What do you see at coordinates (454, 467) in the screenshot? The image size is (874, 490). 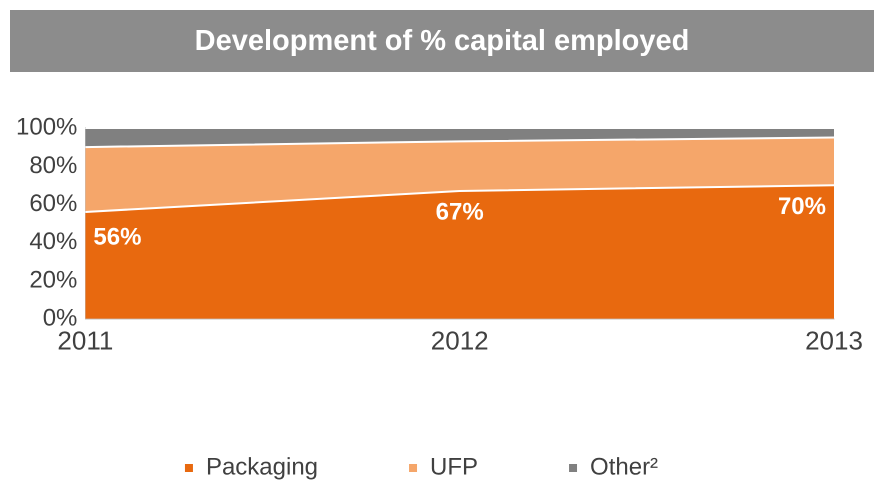 I see `legend-label: UFP` at bounding box center [454, 467].